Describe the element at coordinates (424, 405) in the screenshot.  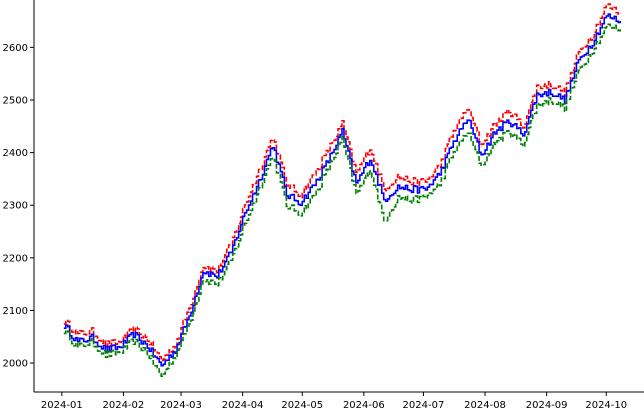
I see `x-tick-label: 2024-07` at that location.